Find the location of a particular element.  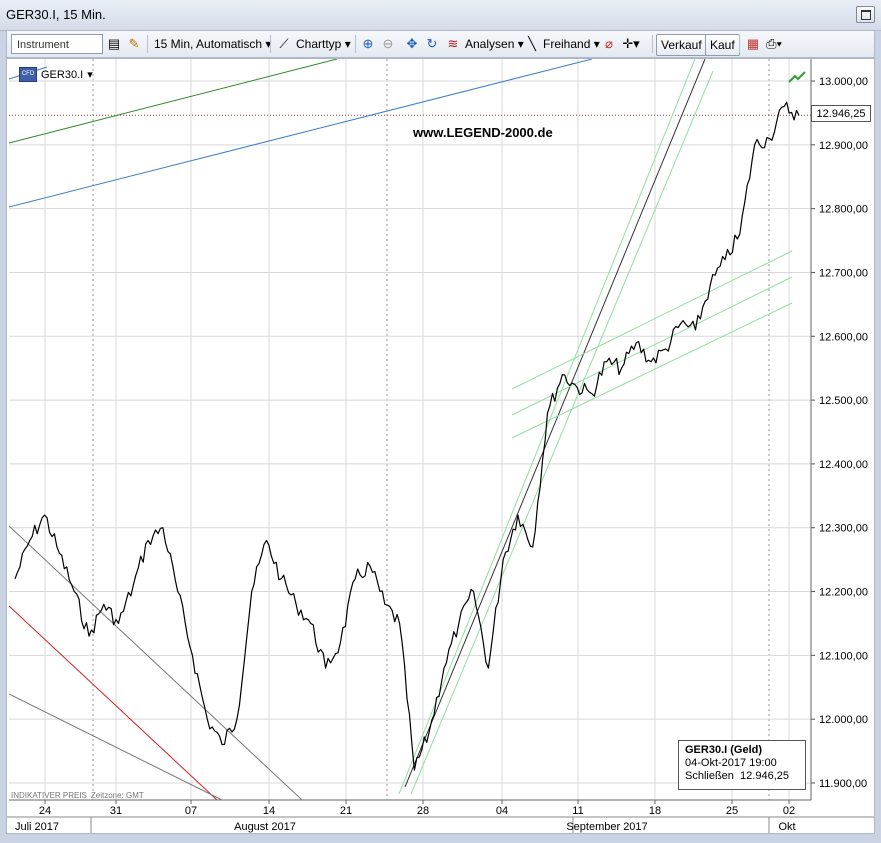

y-tick-label: 12.900,00 is located at coordinates (843, 146).